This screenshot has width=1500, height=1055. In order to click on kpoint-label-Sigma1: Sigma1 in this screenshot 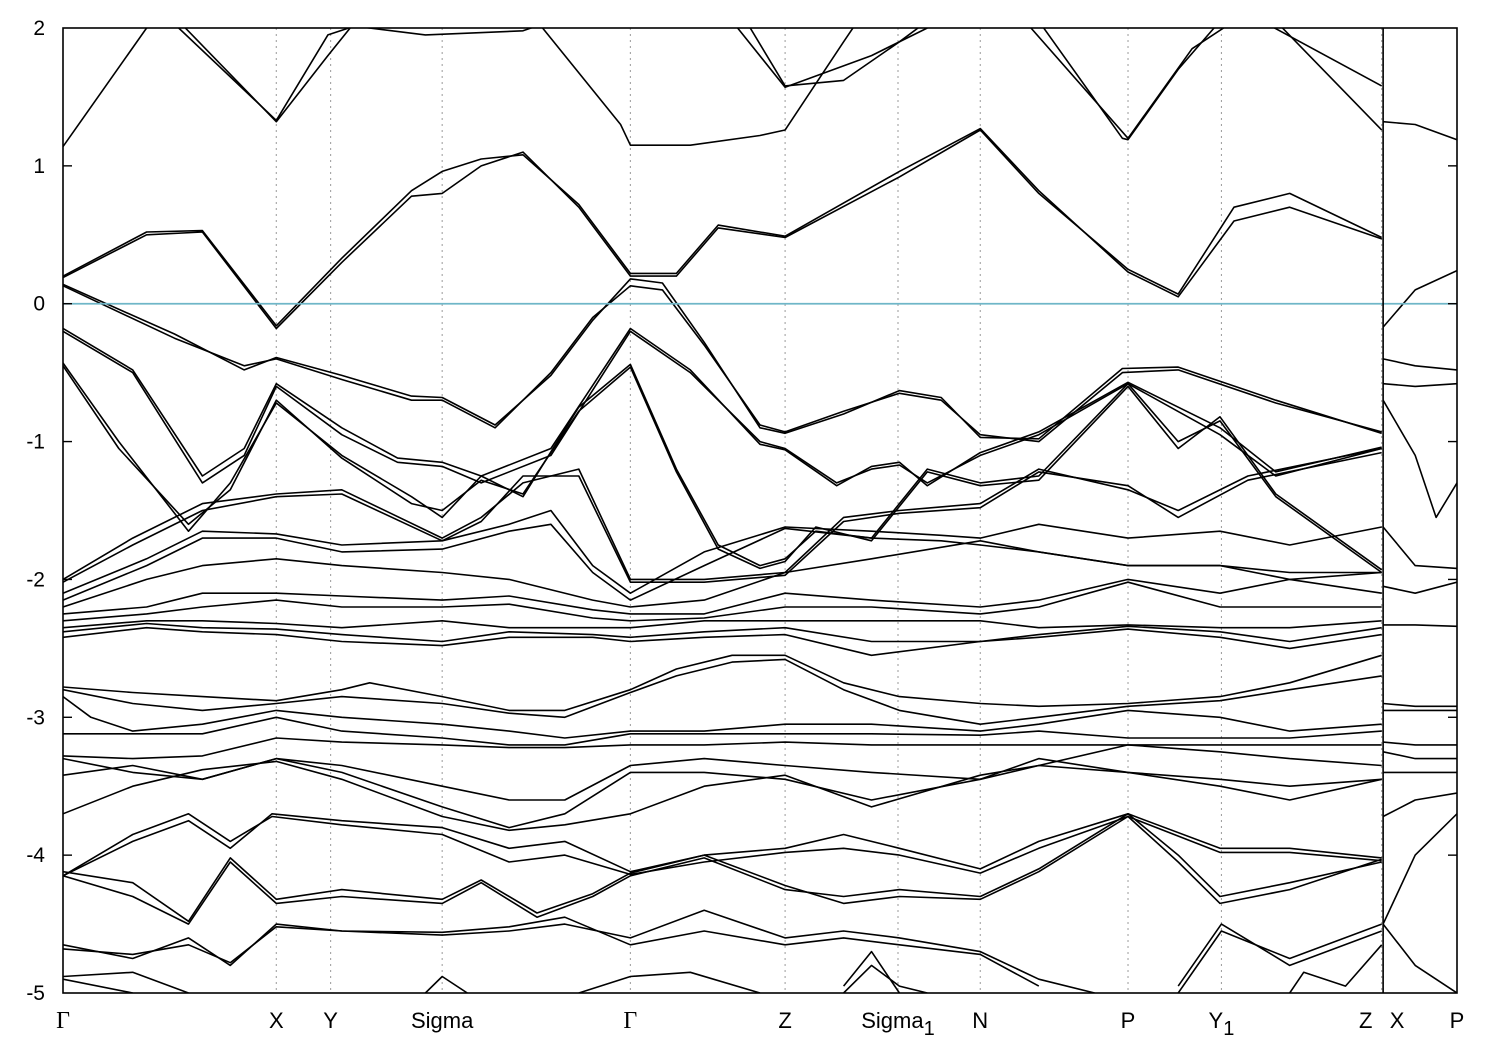, I will do `click(897, 1024)`.